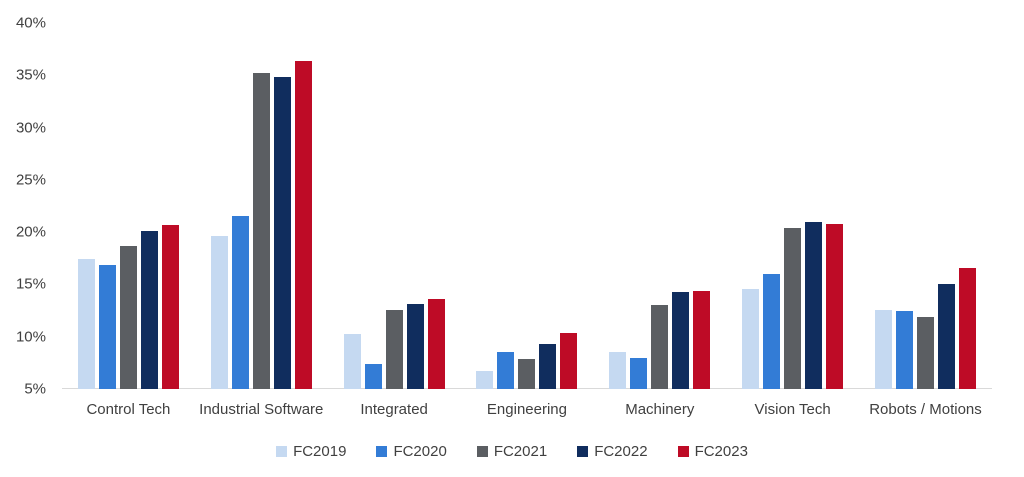 This screenshot has height=477, width=1024. What do you see at coordinates (660, 409) in the screenshot?
I see `category-label: Machinery` at bounding box center [660, 409].